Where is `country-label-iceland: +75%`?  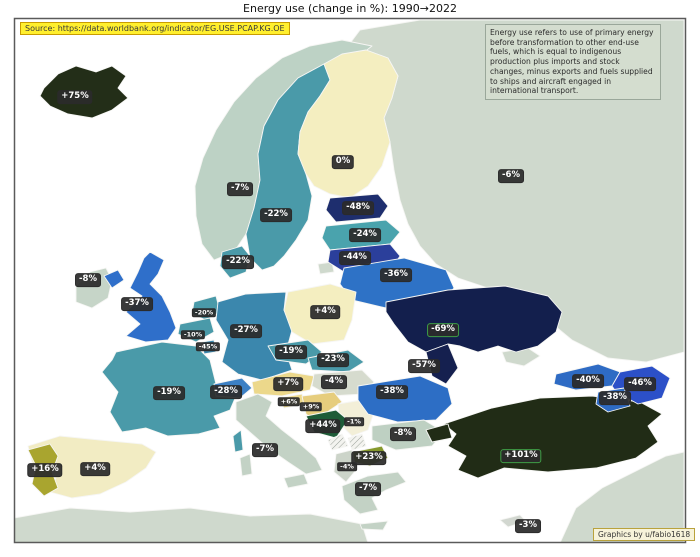 country-label-iceland: +75% is located at coordinates (75, 97).